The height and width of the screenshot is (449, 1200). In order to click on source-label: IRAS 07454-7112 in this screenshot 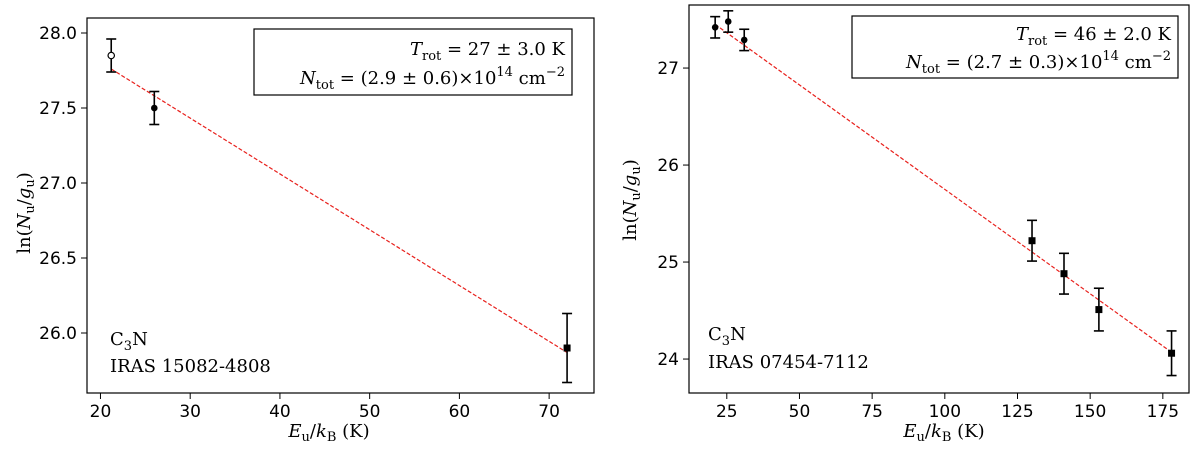, I will do `click(788, 362)`.